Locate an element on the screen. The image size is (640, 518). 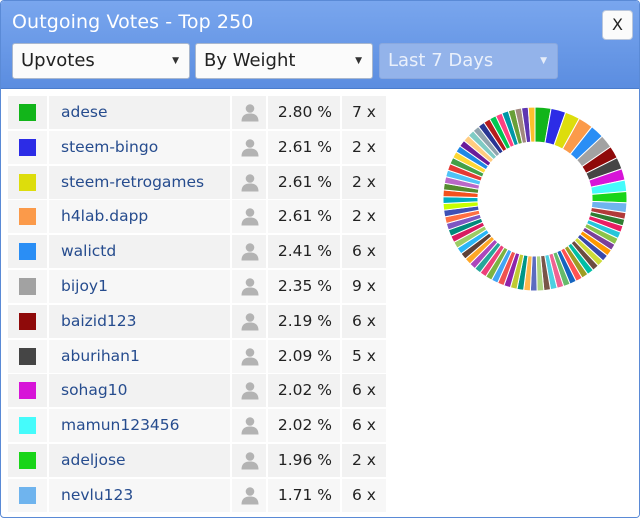
period-select: Last 7 Days ▼ is located at coordinates (468, 61).